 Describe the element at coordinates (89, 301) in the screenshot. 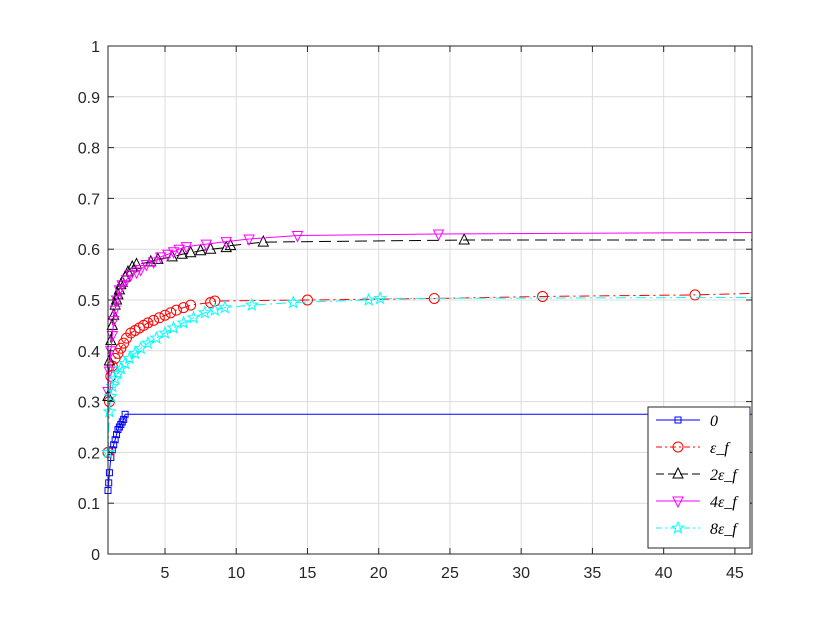

I see `y-tick-label: 0.5` at that location.